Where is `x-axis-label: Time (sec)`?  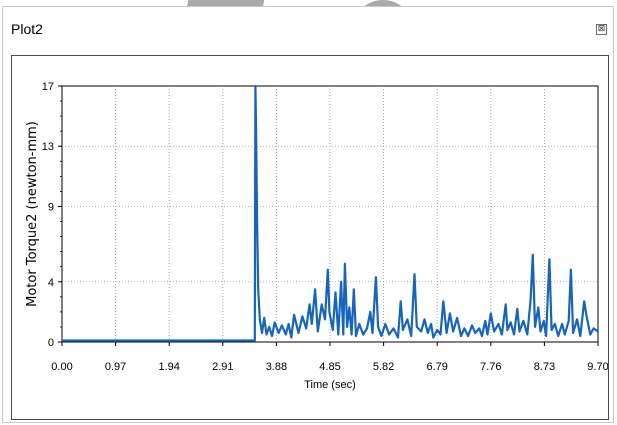
x-axis-label: Time (sec) is located at coordinates (330, 385).